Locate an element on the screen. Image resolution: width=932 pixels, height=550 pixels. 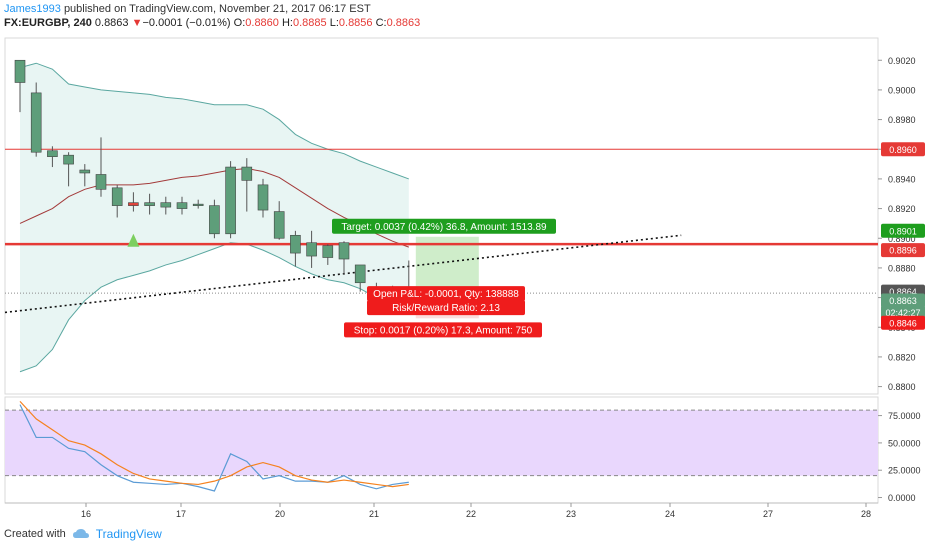
time-tick-label: 17 is located at coordinates (181, 514).